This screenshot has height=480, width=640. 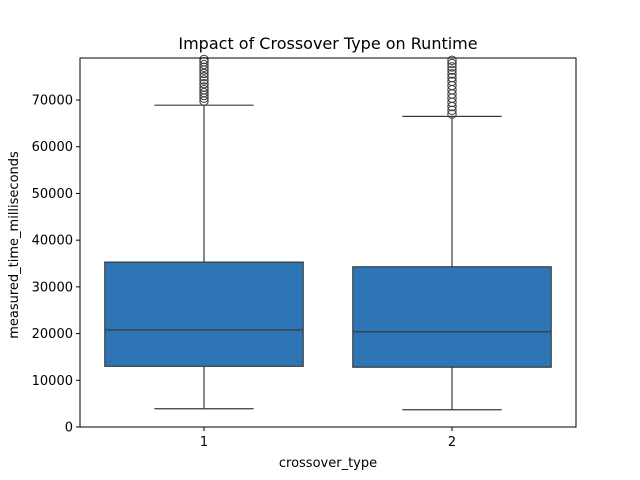 I want to click on y-axis: 0 10000 20000 30000 40000 50000 60000 70000, so click(x=56, y=265).